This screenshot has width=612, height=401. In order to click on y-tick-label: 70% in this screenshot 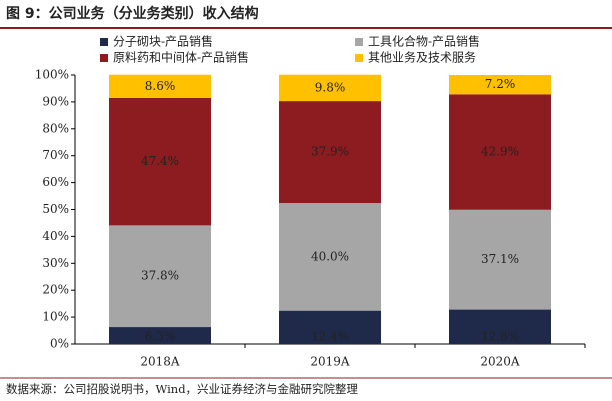, I will do `click(55, 155)`.